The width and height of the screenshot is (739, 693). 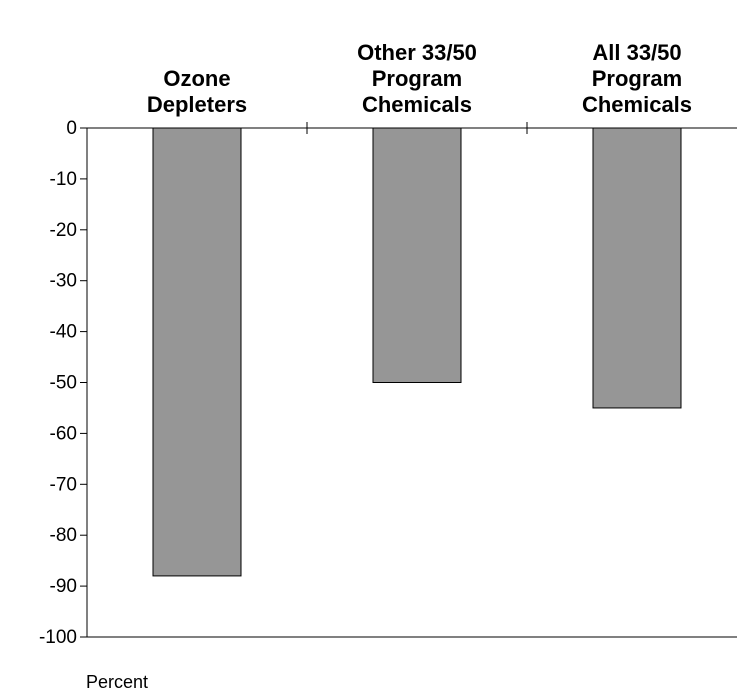 What do you see at coordinates (71, 128) in the screenshot?
I see `y-tick-label: 0` at bounding box center [71, 128].